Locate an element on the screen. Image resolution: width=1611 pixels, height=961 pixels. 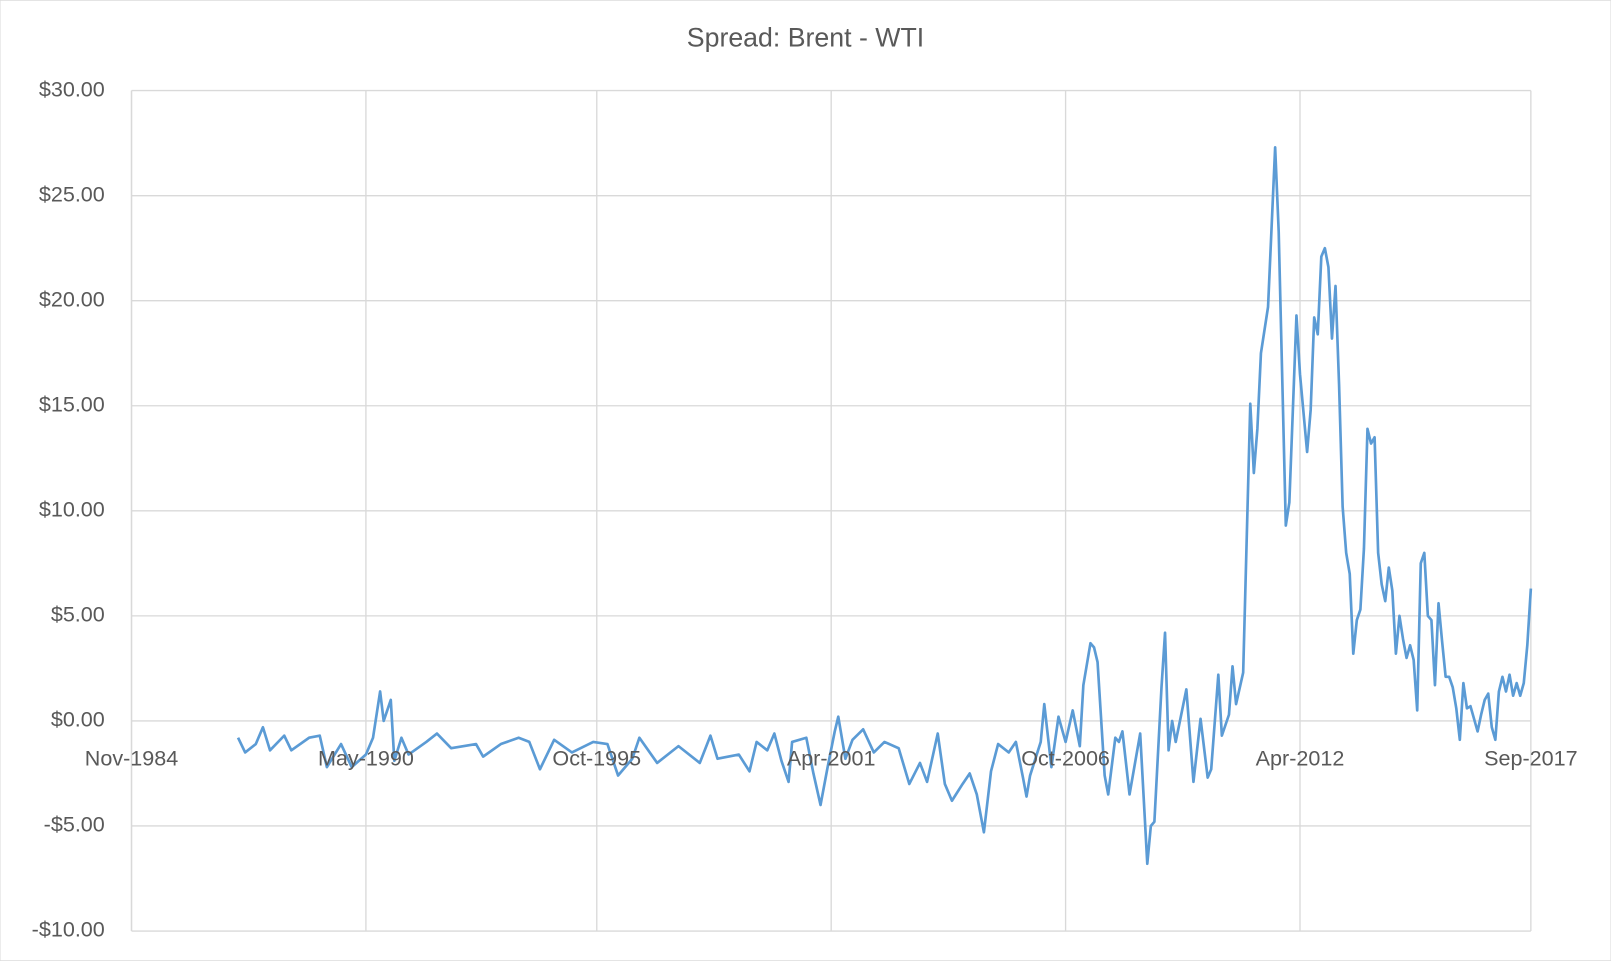
y-tick-label: $0.00 is located at coordinates (78, 719).